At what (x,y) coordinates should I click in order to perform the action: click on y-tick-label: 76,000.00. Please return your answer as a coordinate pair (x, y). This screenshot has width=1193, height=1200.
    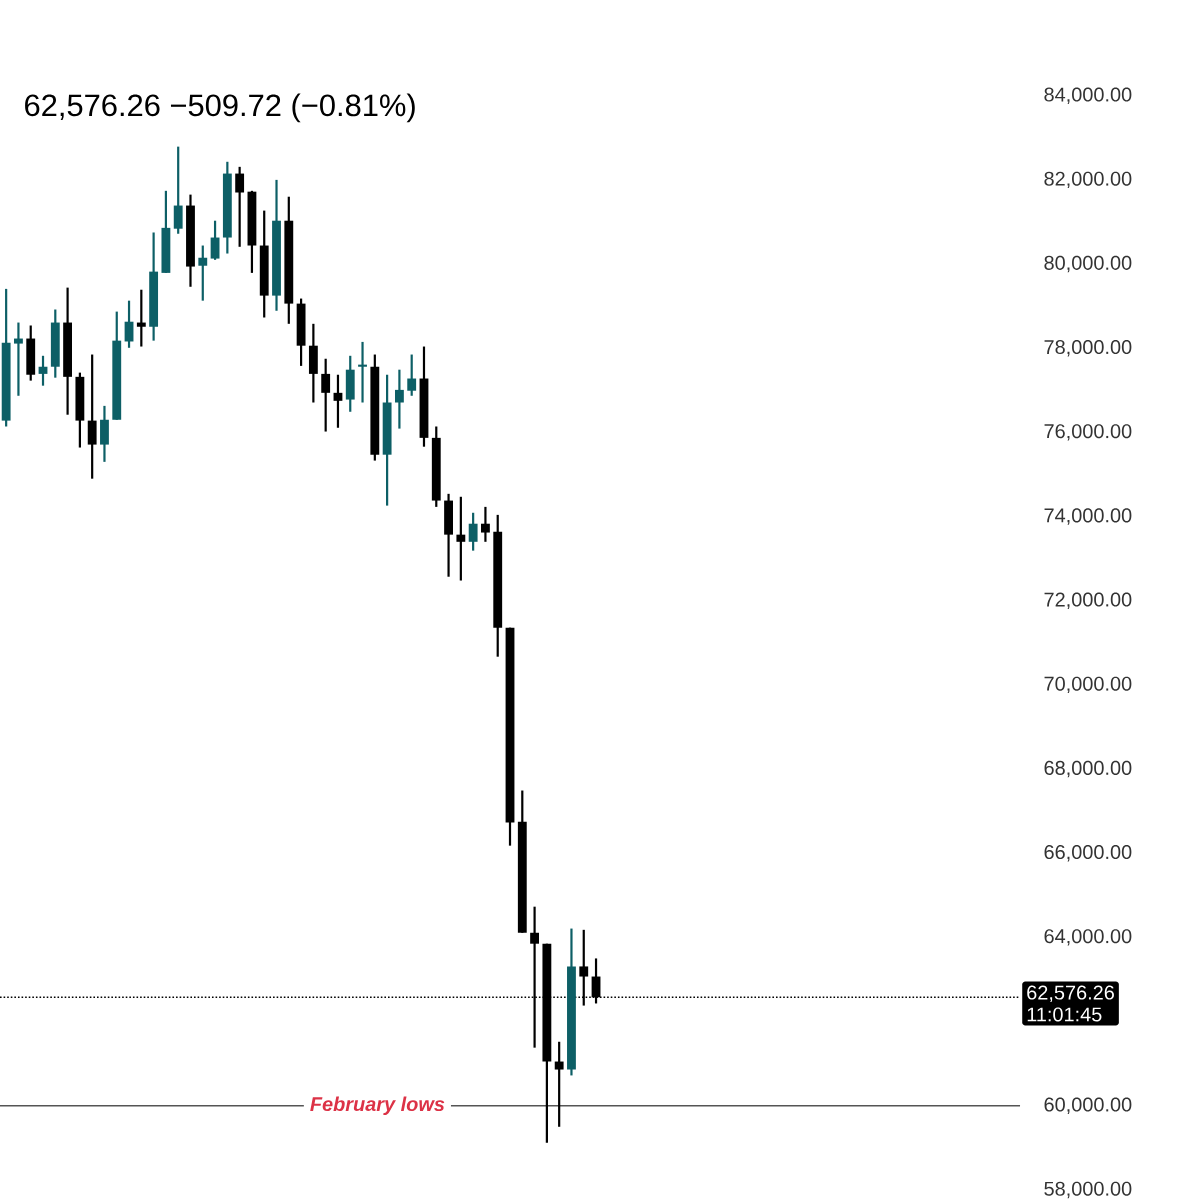
    Looking at the image, I should click on (1088, 432).